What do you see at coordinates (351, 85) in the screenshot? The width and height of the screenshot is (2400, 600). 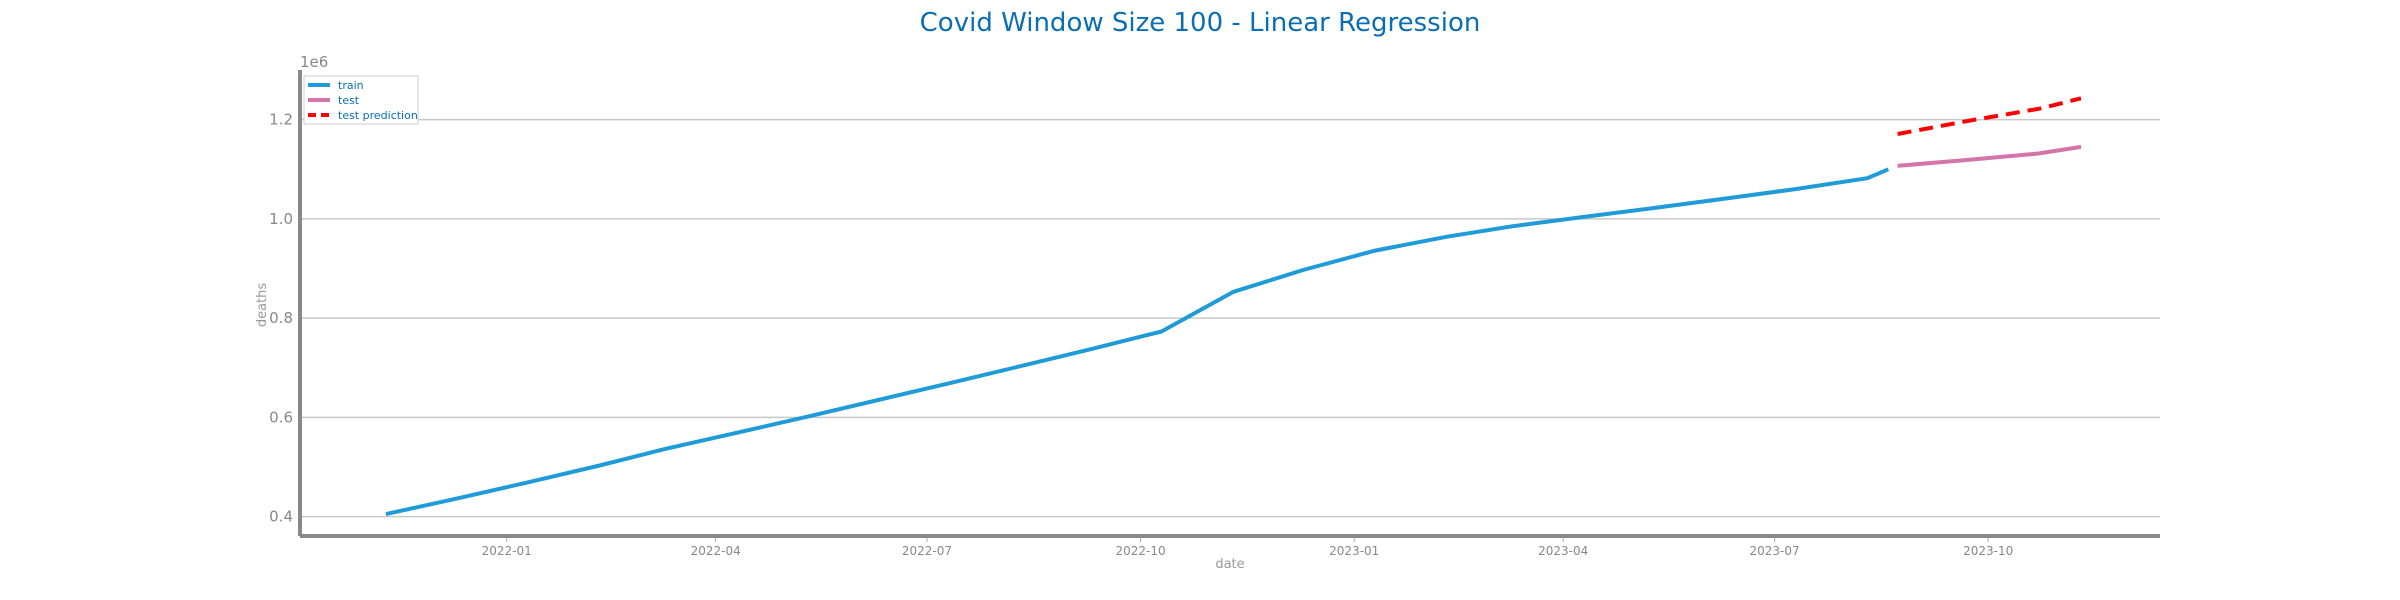 I see `legend-label: train` at bounding box center [351, 85].